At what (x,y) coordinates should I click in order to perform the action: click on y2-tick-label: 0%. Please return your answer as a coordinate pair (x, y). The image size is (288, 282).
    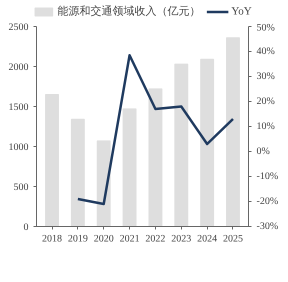
    Looking at the image, I should click on (263, 151).